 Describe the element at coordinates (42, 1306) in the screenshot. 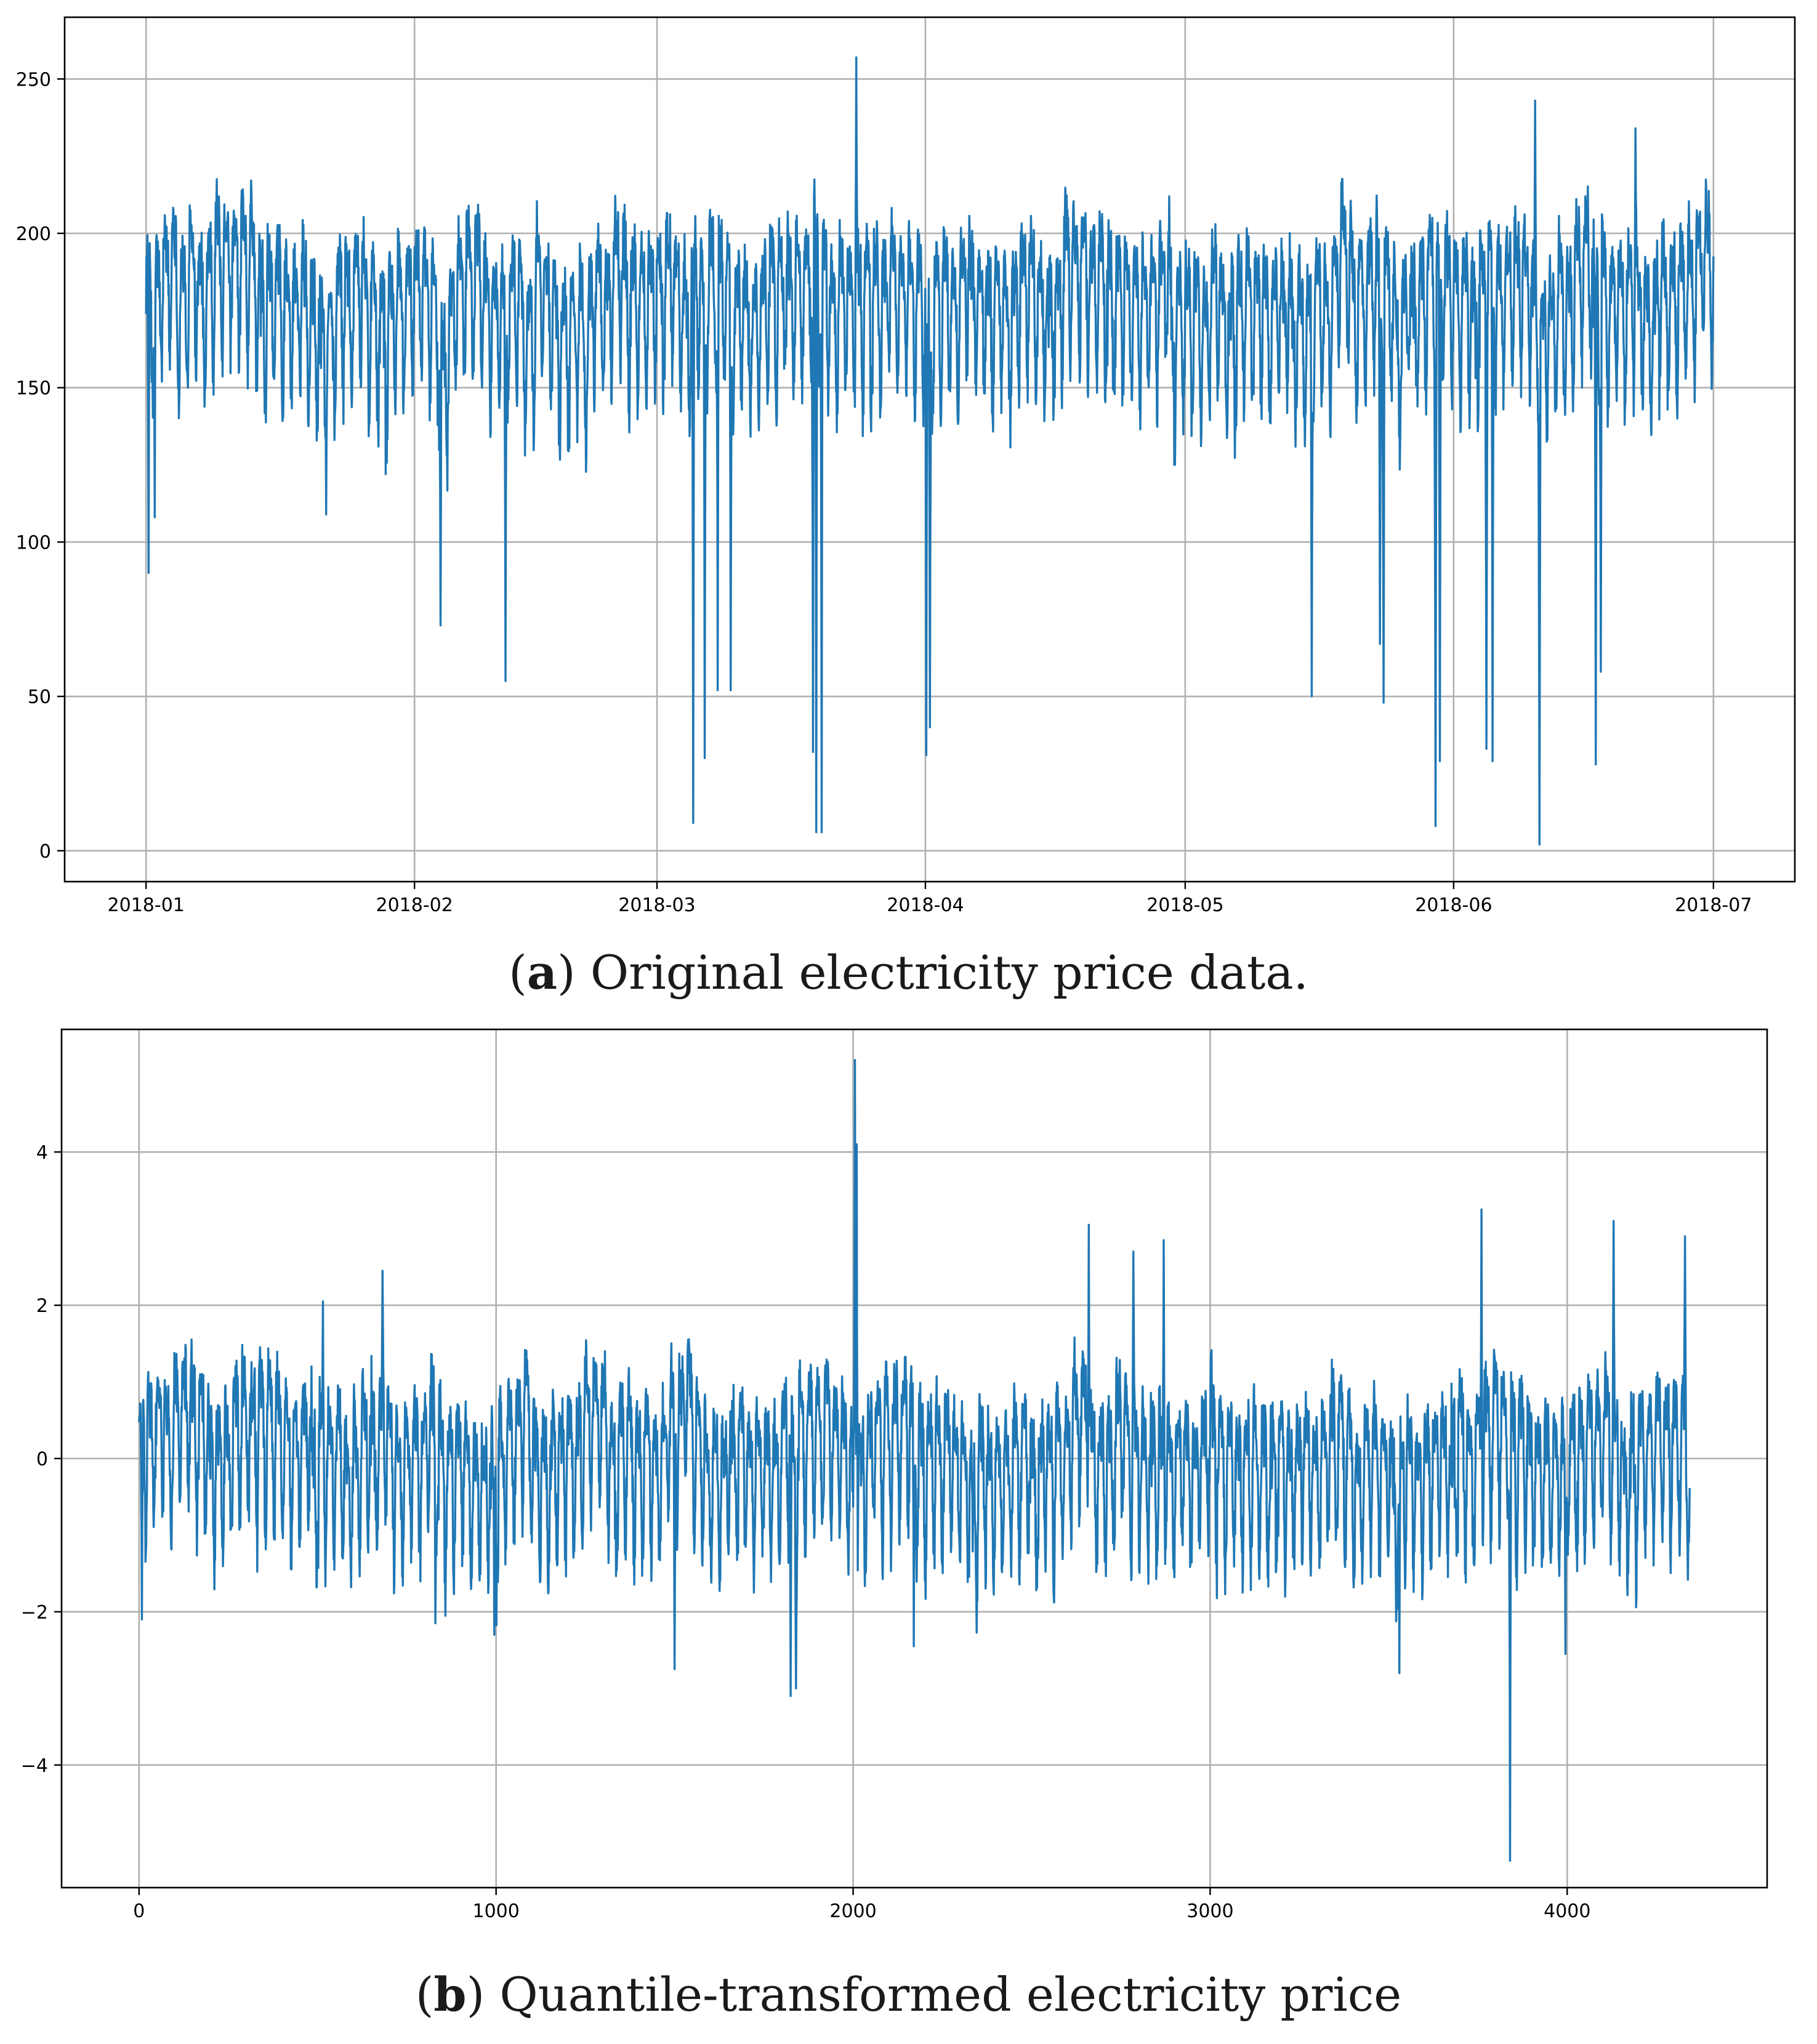

I see `y-tick-label: 2` at that location.